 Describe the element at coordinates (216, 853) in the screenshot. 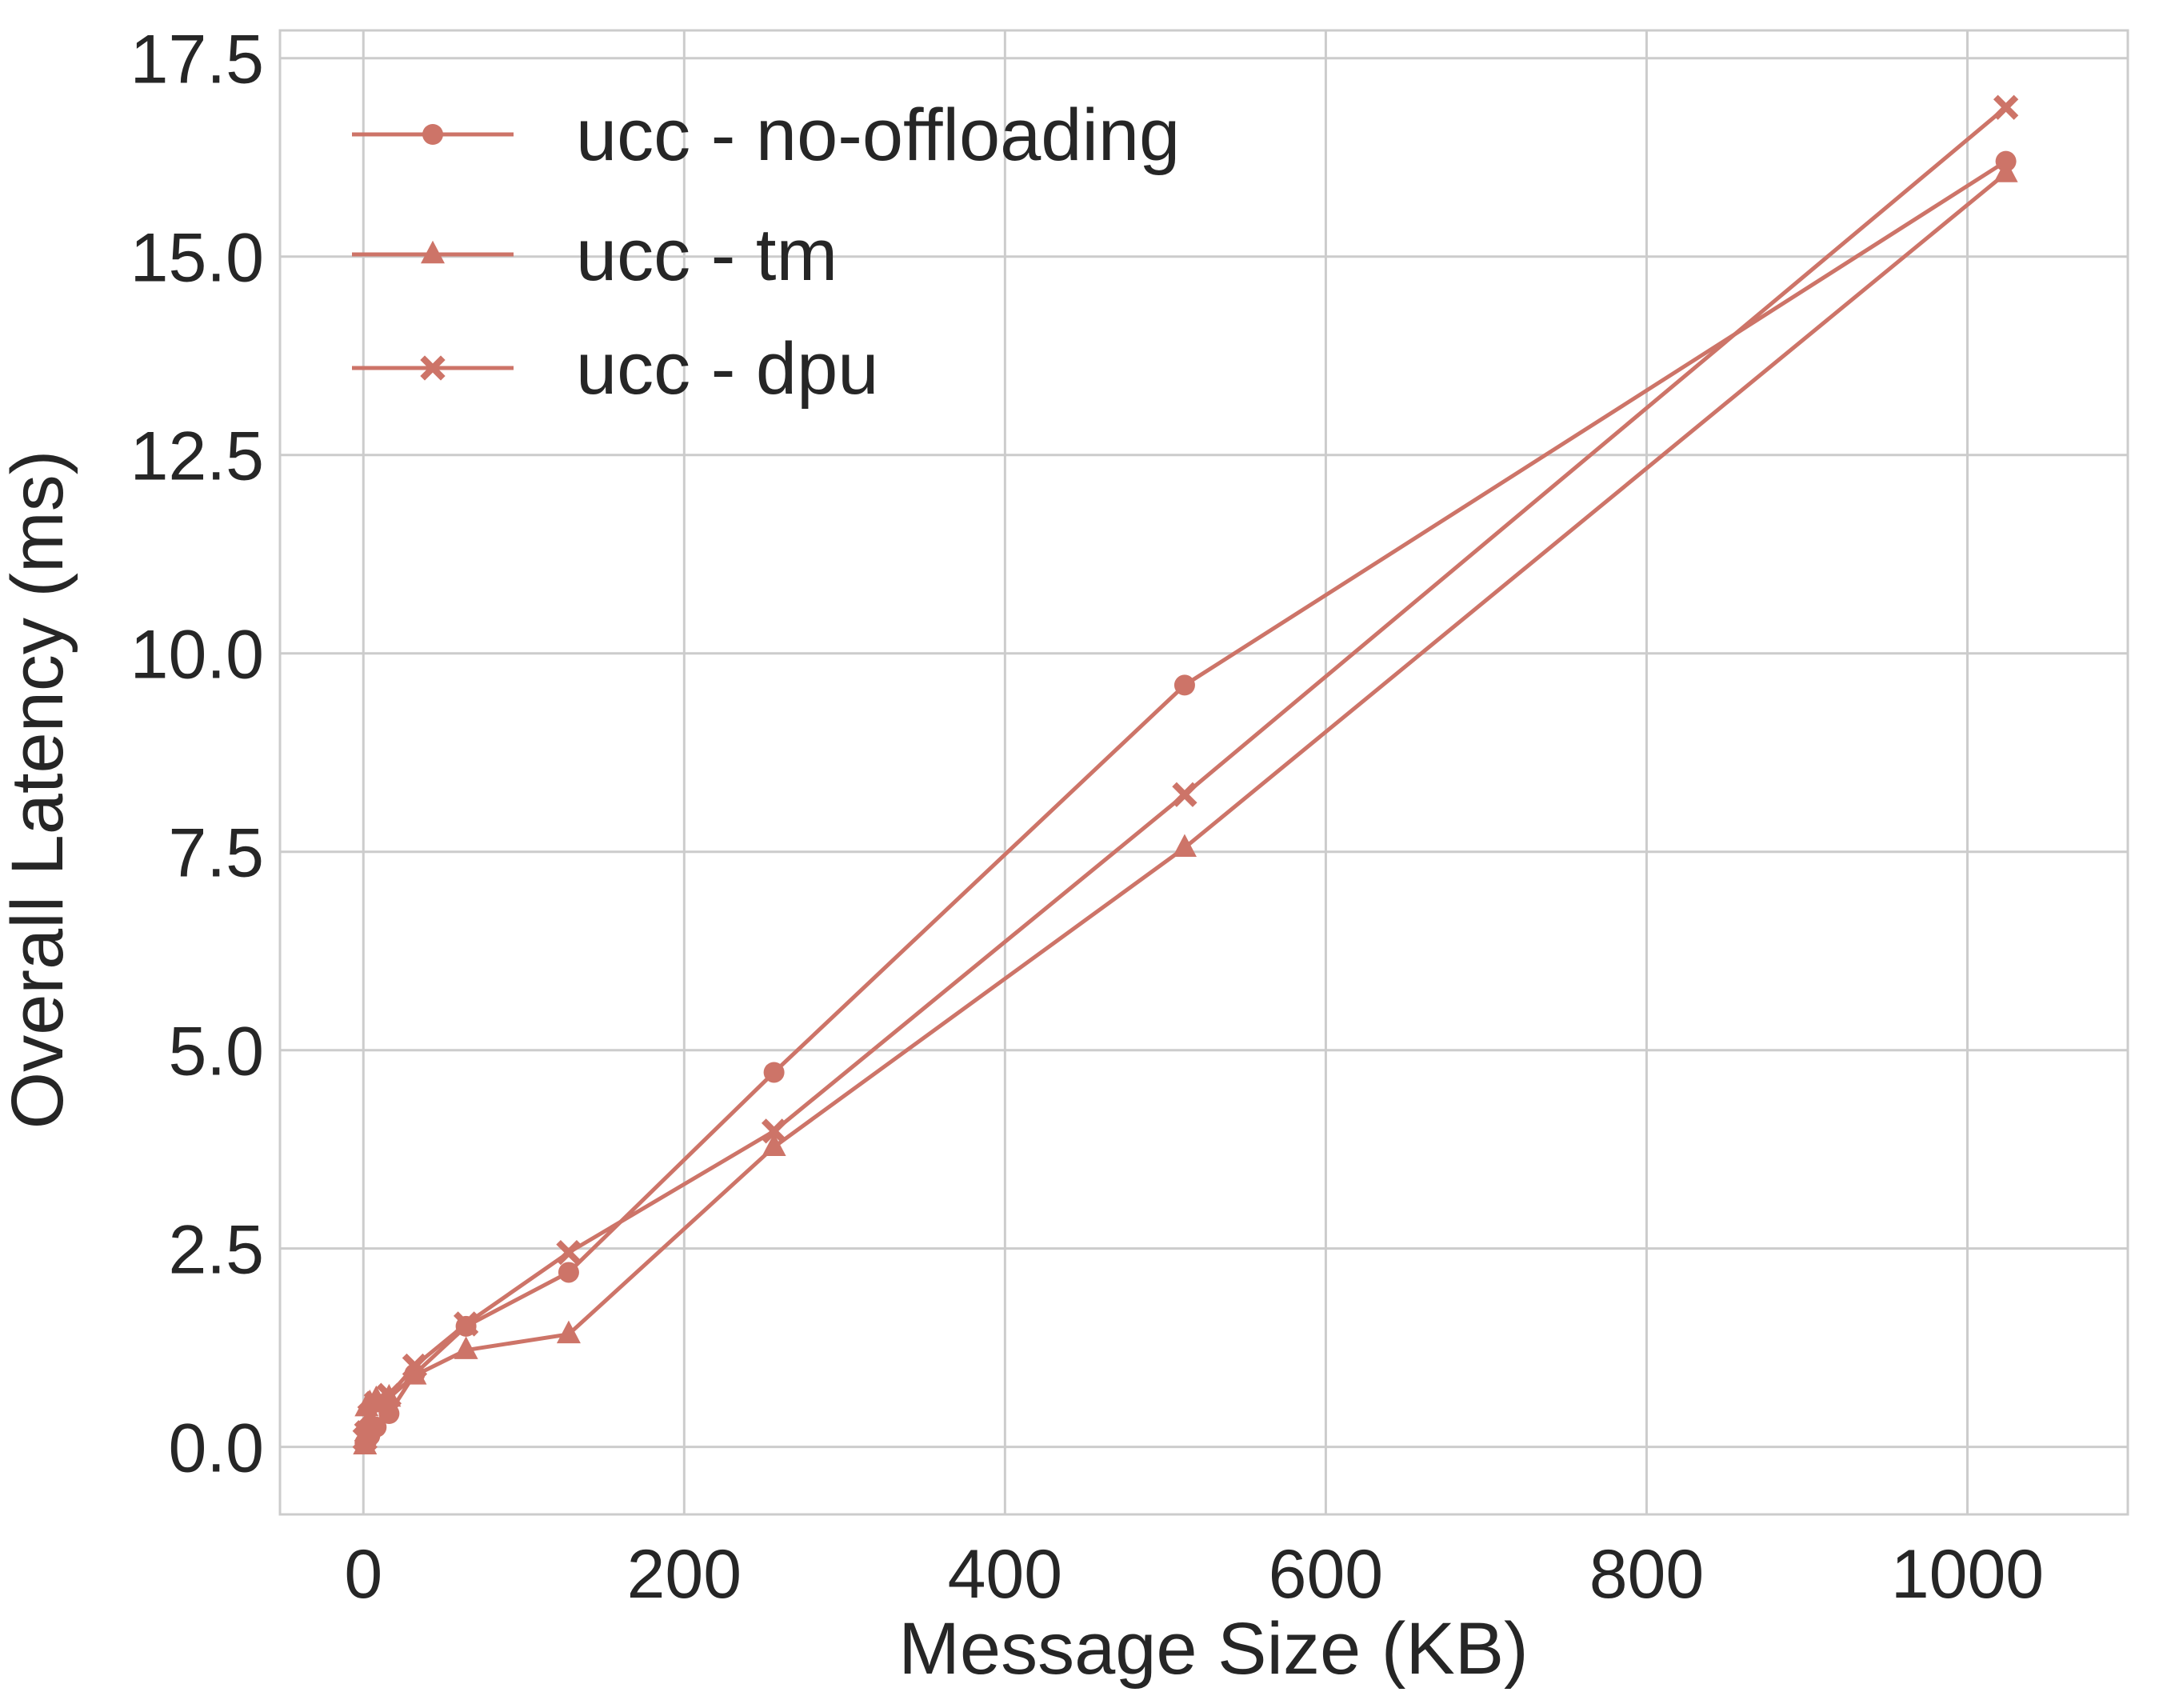

I see `y-tick-label: 7.5` at that location.